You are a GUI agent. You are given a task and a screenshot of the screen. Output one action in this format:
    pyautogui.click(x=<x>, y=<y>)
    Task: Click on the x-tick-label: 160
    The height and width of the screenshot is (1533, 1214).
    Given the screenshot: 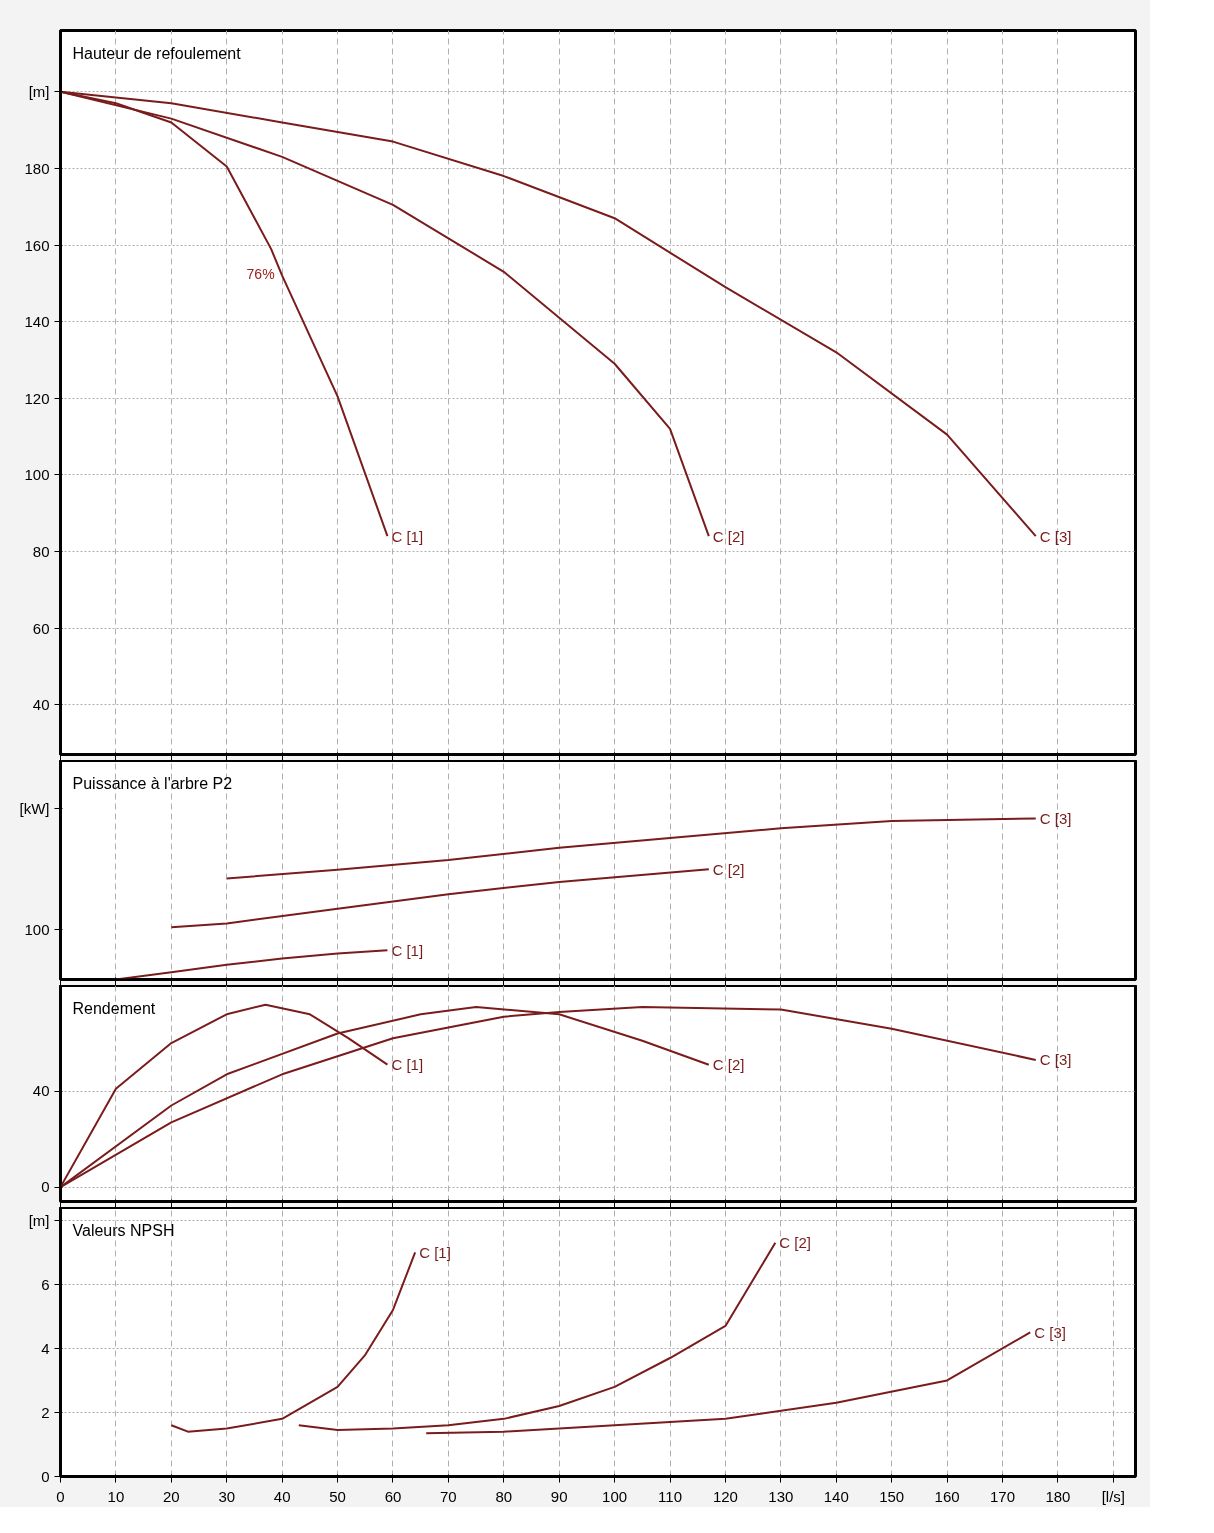 What is the action you would take?
    pyautogui.click(x=947, y=1496)
    